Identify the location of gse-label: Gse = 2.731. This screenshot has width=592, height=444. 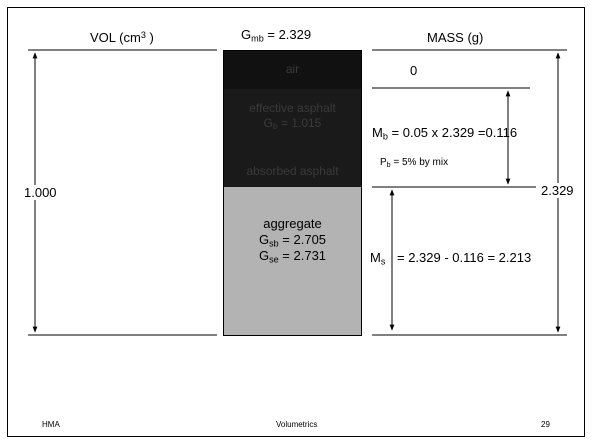
(292, 256).